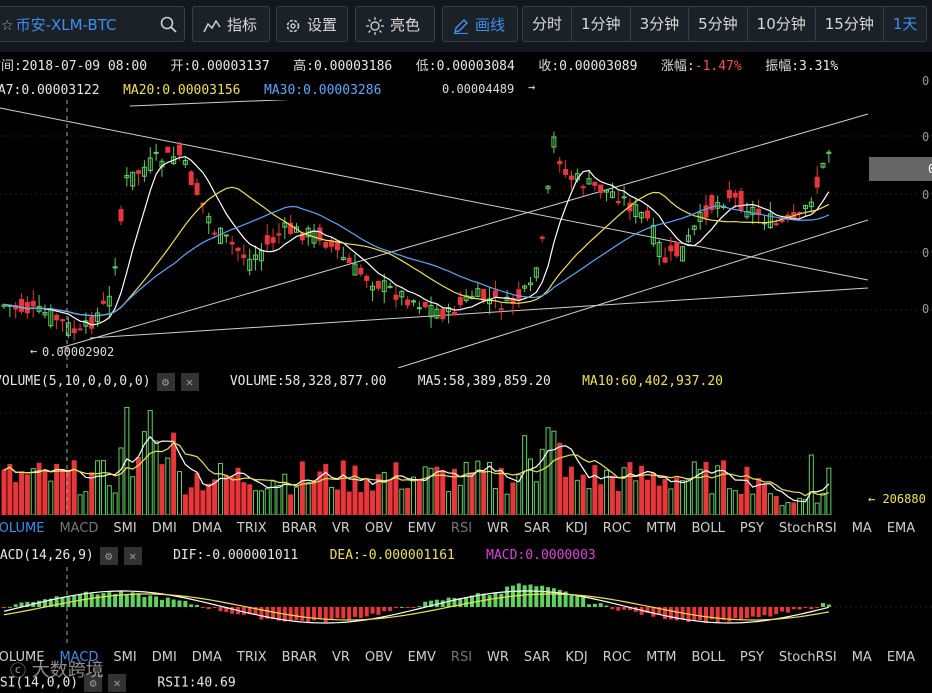 This screenshot has width=932, height=693. I want to click on volume-close-icon: ✕, so click(189, 381).